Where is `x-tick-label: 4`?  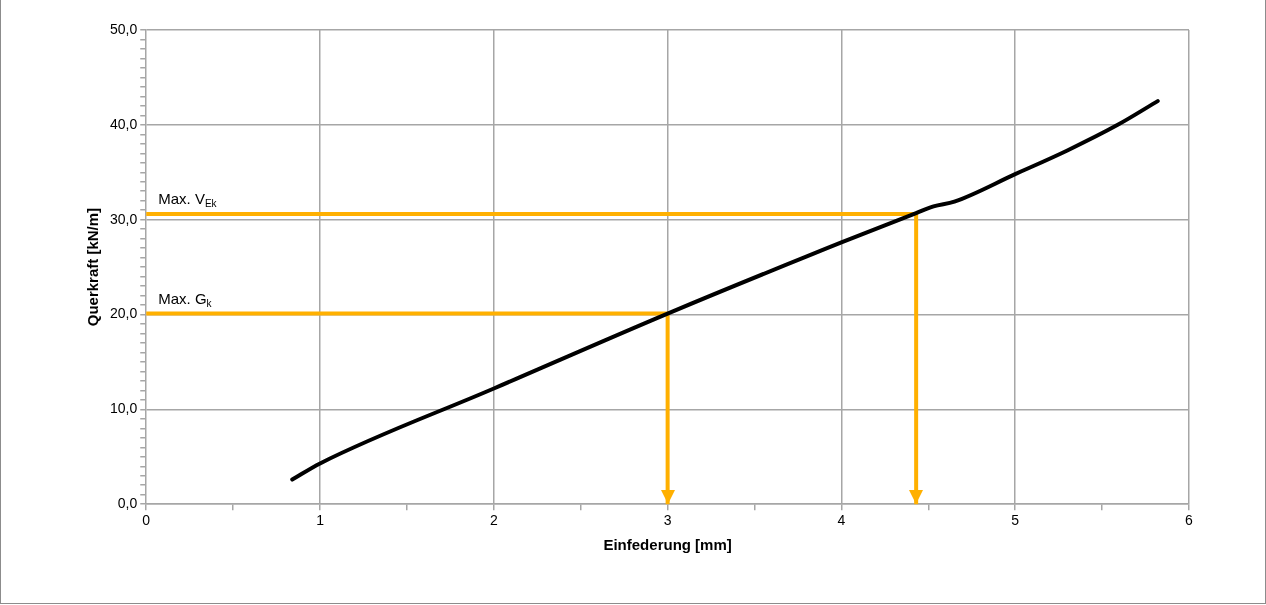 x-tick-label: 4 is located at coordinates (841, 520).